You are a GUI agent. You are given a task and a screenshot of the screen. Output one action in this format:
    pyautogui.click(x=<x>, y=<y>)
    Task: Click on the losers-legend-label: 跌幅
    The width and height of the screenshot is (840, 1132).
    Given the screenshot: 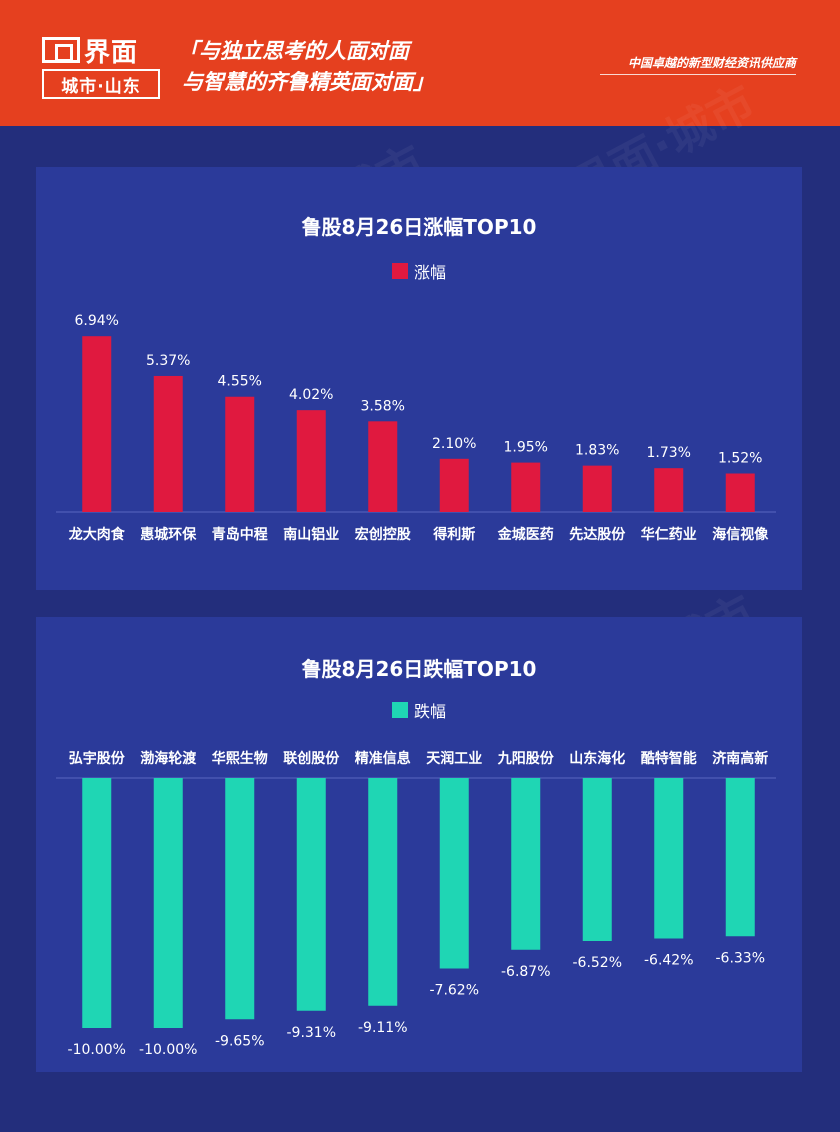 What is the action you would take?
    pyautogui.click(x=429, y=711)
    